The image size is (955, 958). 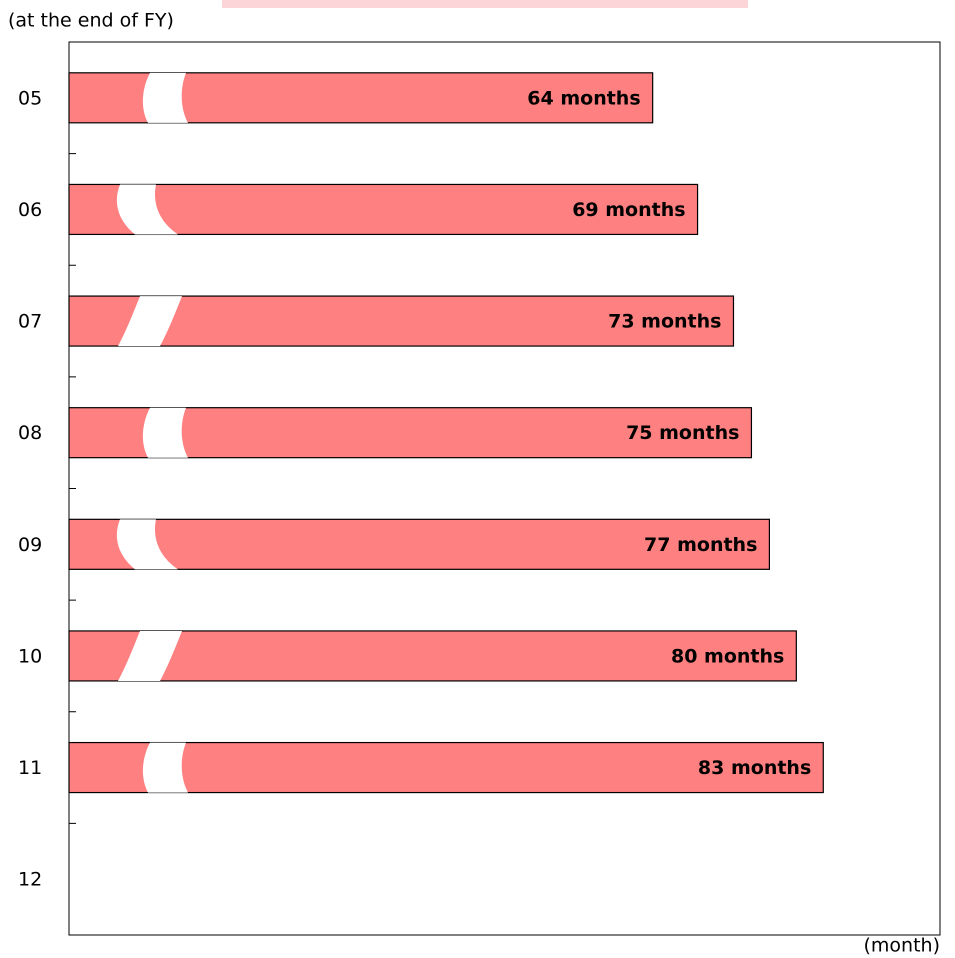 I want to click on value-label: 77 months, so click(x=700, y=545).